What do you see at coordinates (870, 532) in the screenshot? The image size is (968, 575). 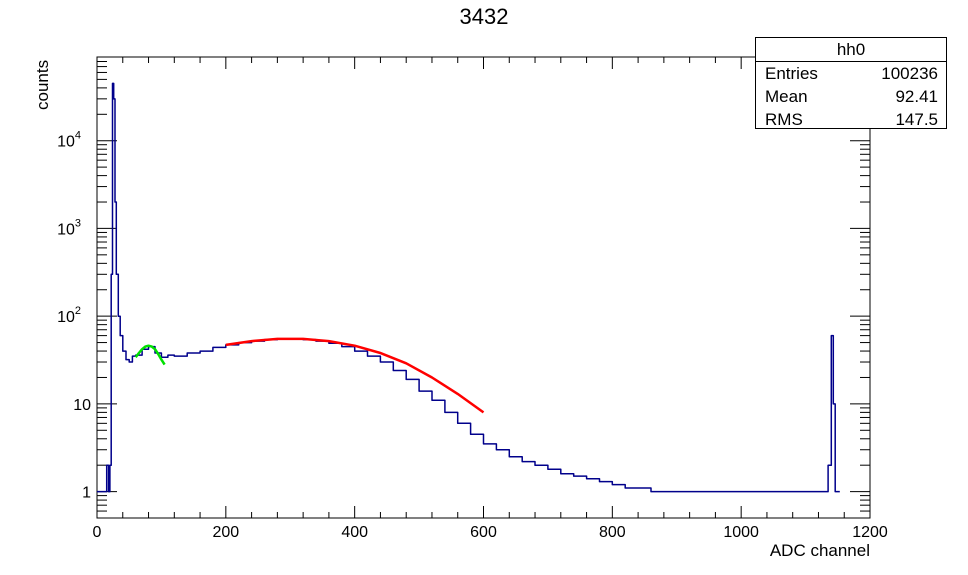 I see `x-tick-label: 1200` at bounding box center [870, 532].